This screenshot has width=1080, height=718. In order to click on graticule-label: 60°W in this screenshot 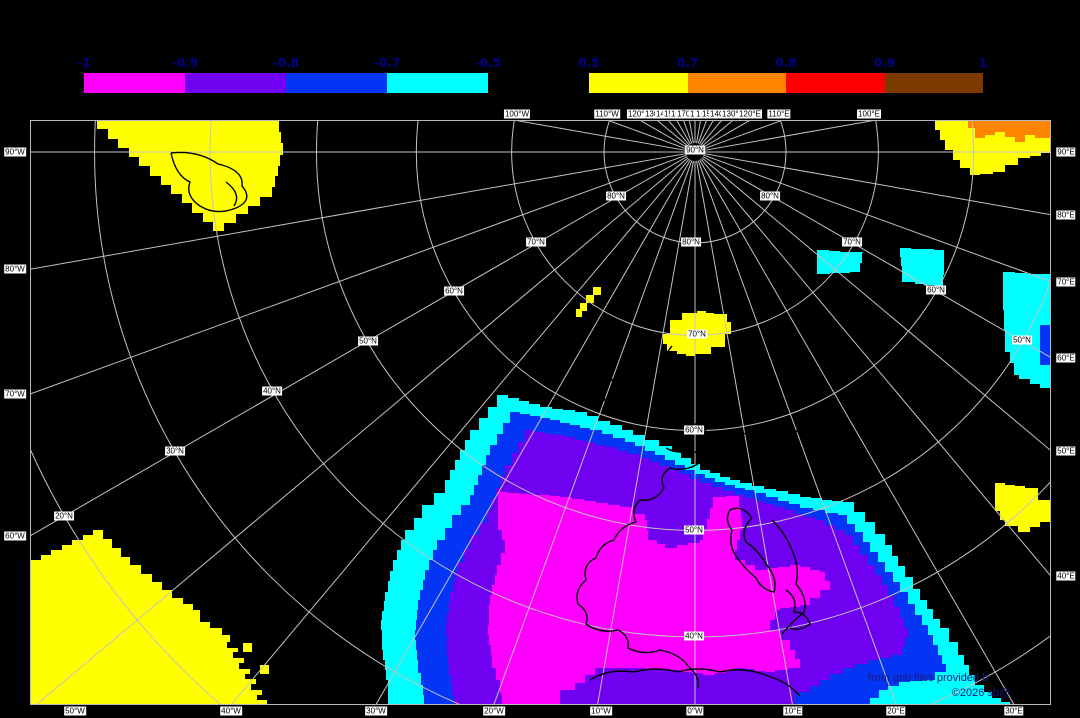, I will do `click(15, 536)`.